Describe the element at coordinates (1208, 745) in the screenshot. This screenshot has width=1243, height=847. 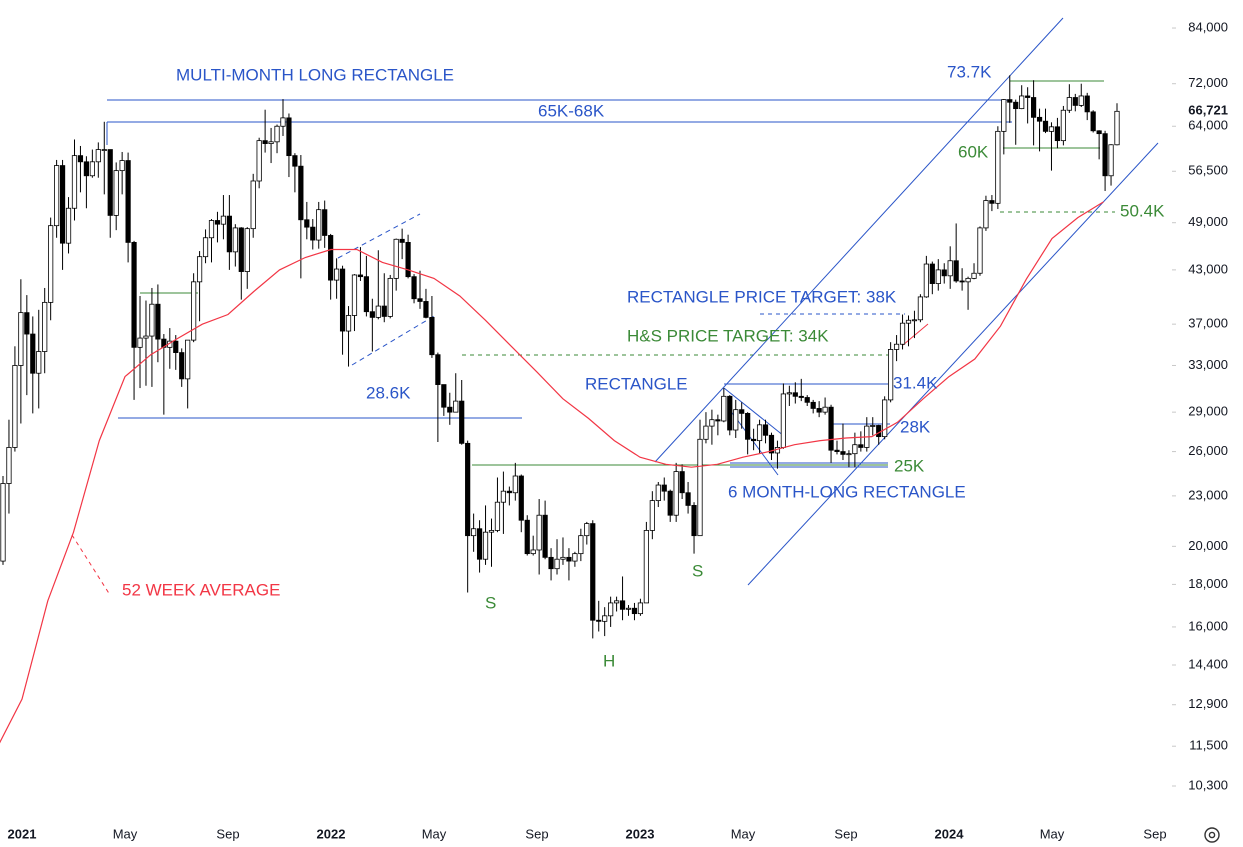
I see `y-tick-label: 11,500` at that location.